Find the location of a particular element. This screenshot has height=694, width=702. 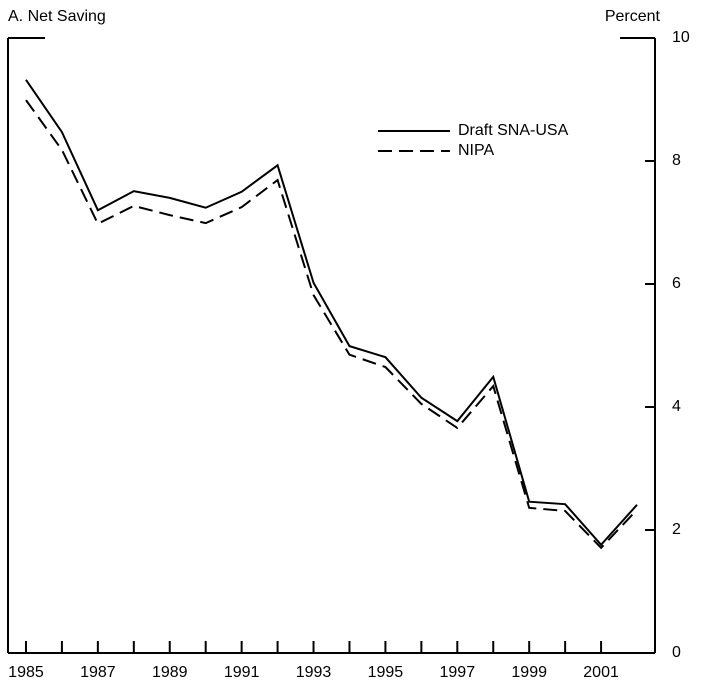

x-tick-label: 1995 is located at coordinates (386, 672).